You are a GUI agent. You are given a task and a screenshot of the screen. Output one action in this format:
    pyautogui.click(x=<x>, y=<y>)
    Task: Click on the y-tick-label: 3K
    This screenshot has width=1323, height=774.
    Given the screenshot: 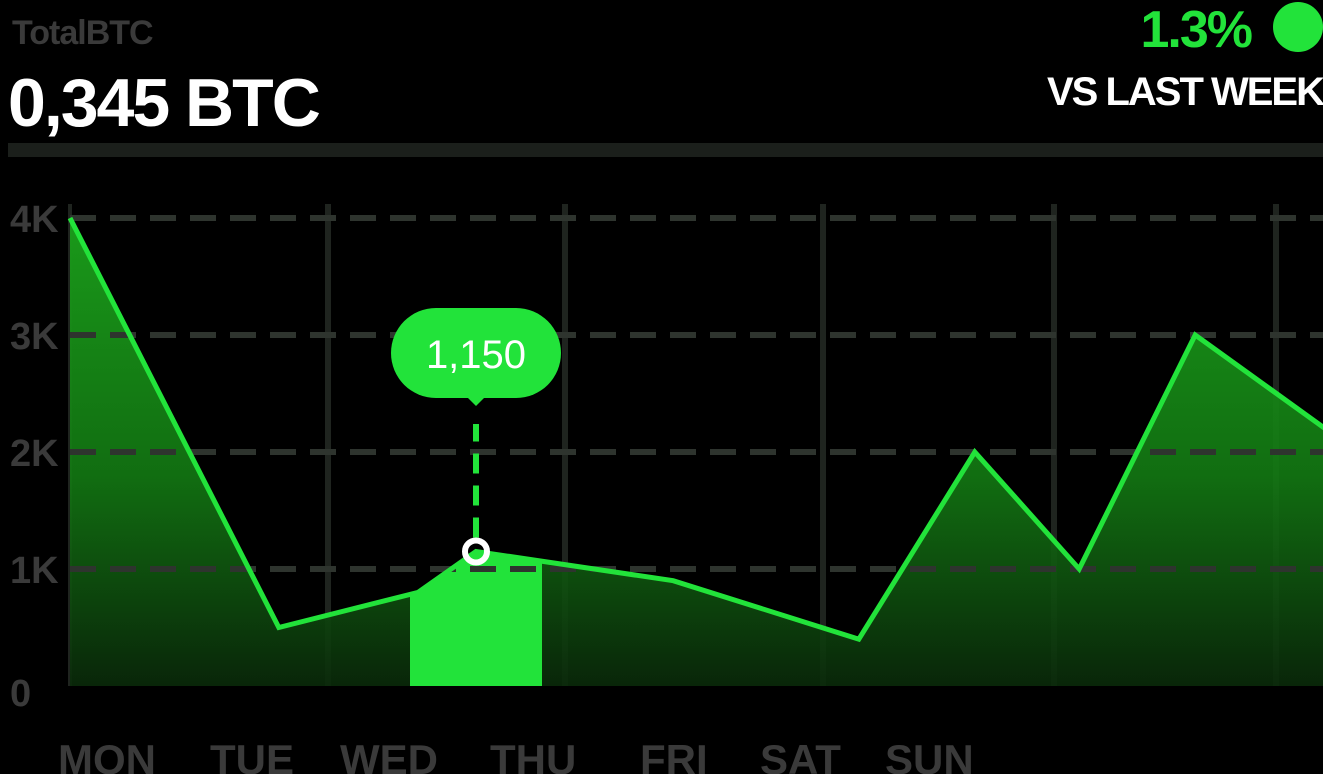 What is the action you would take?
    pyautogui.click(x=34, y=337)
    